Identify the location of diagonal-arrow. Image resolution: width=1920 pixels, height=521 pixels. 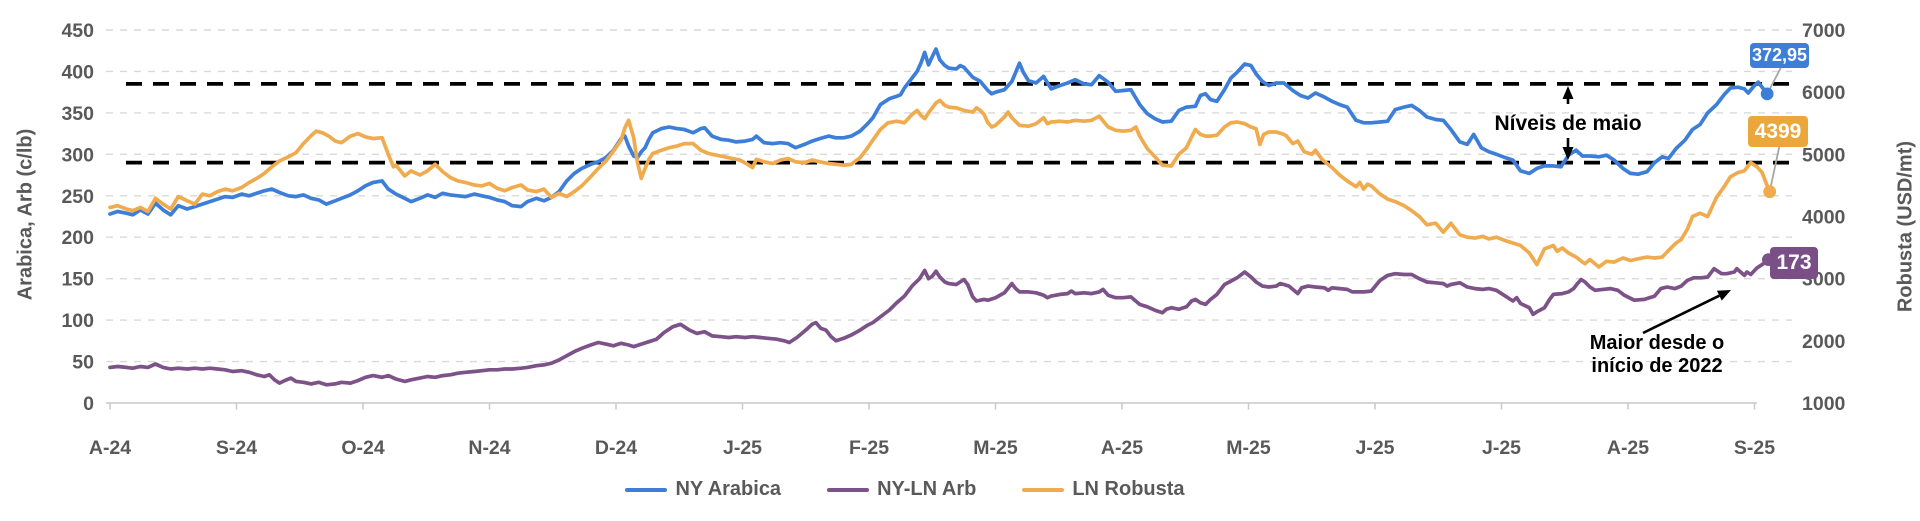
(1681, 314).